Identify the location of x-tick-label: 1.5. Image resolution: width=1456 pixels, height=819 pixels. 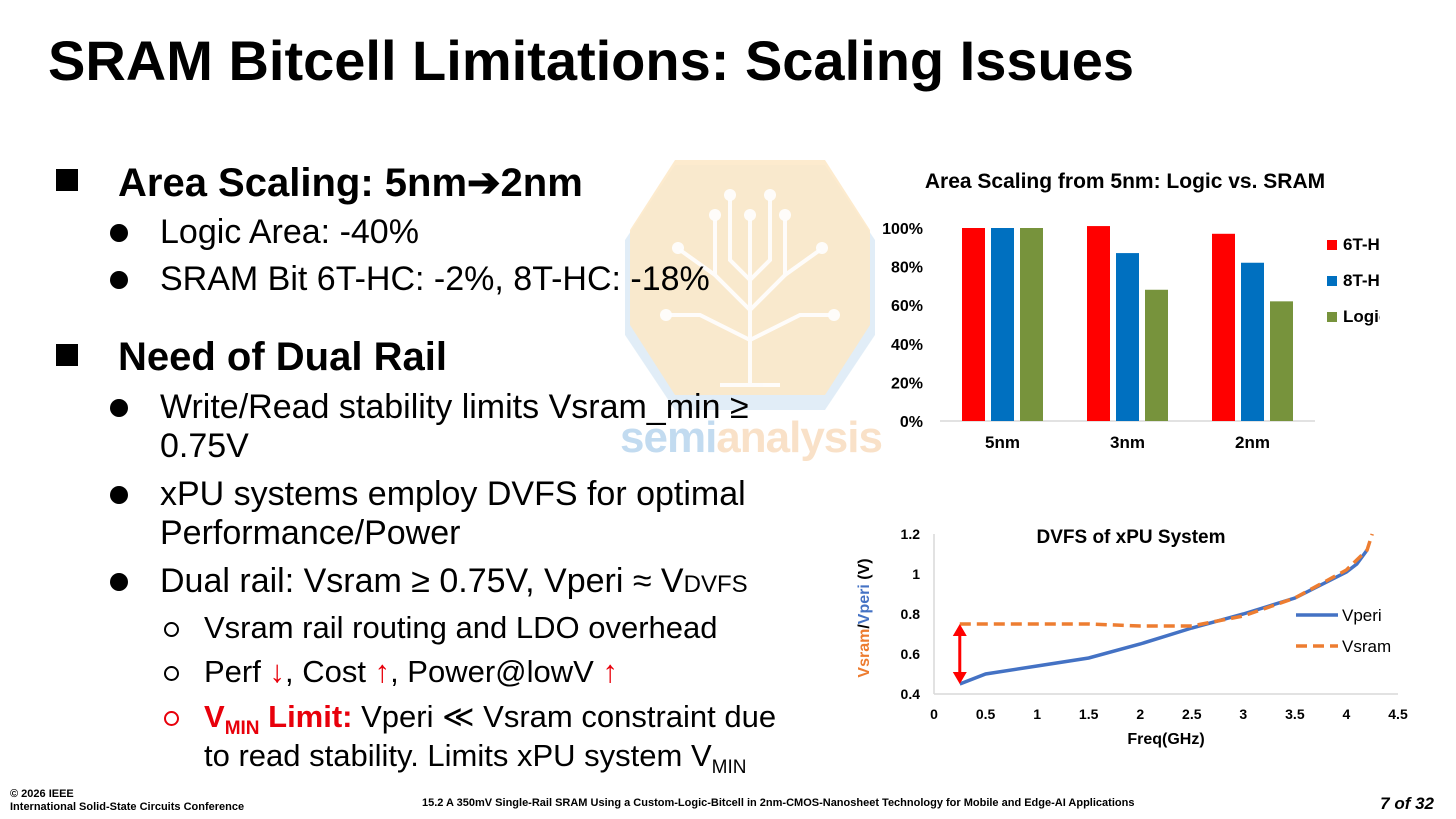
(1089, 714).